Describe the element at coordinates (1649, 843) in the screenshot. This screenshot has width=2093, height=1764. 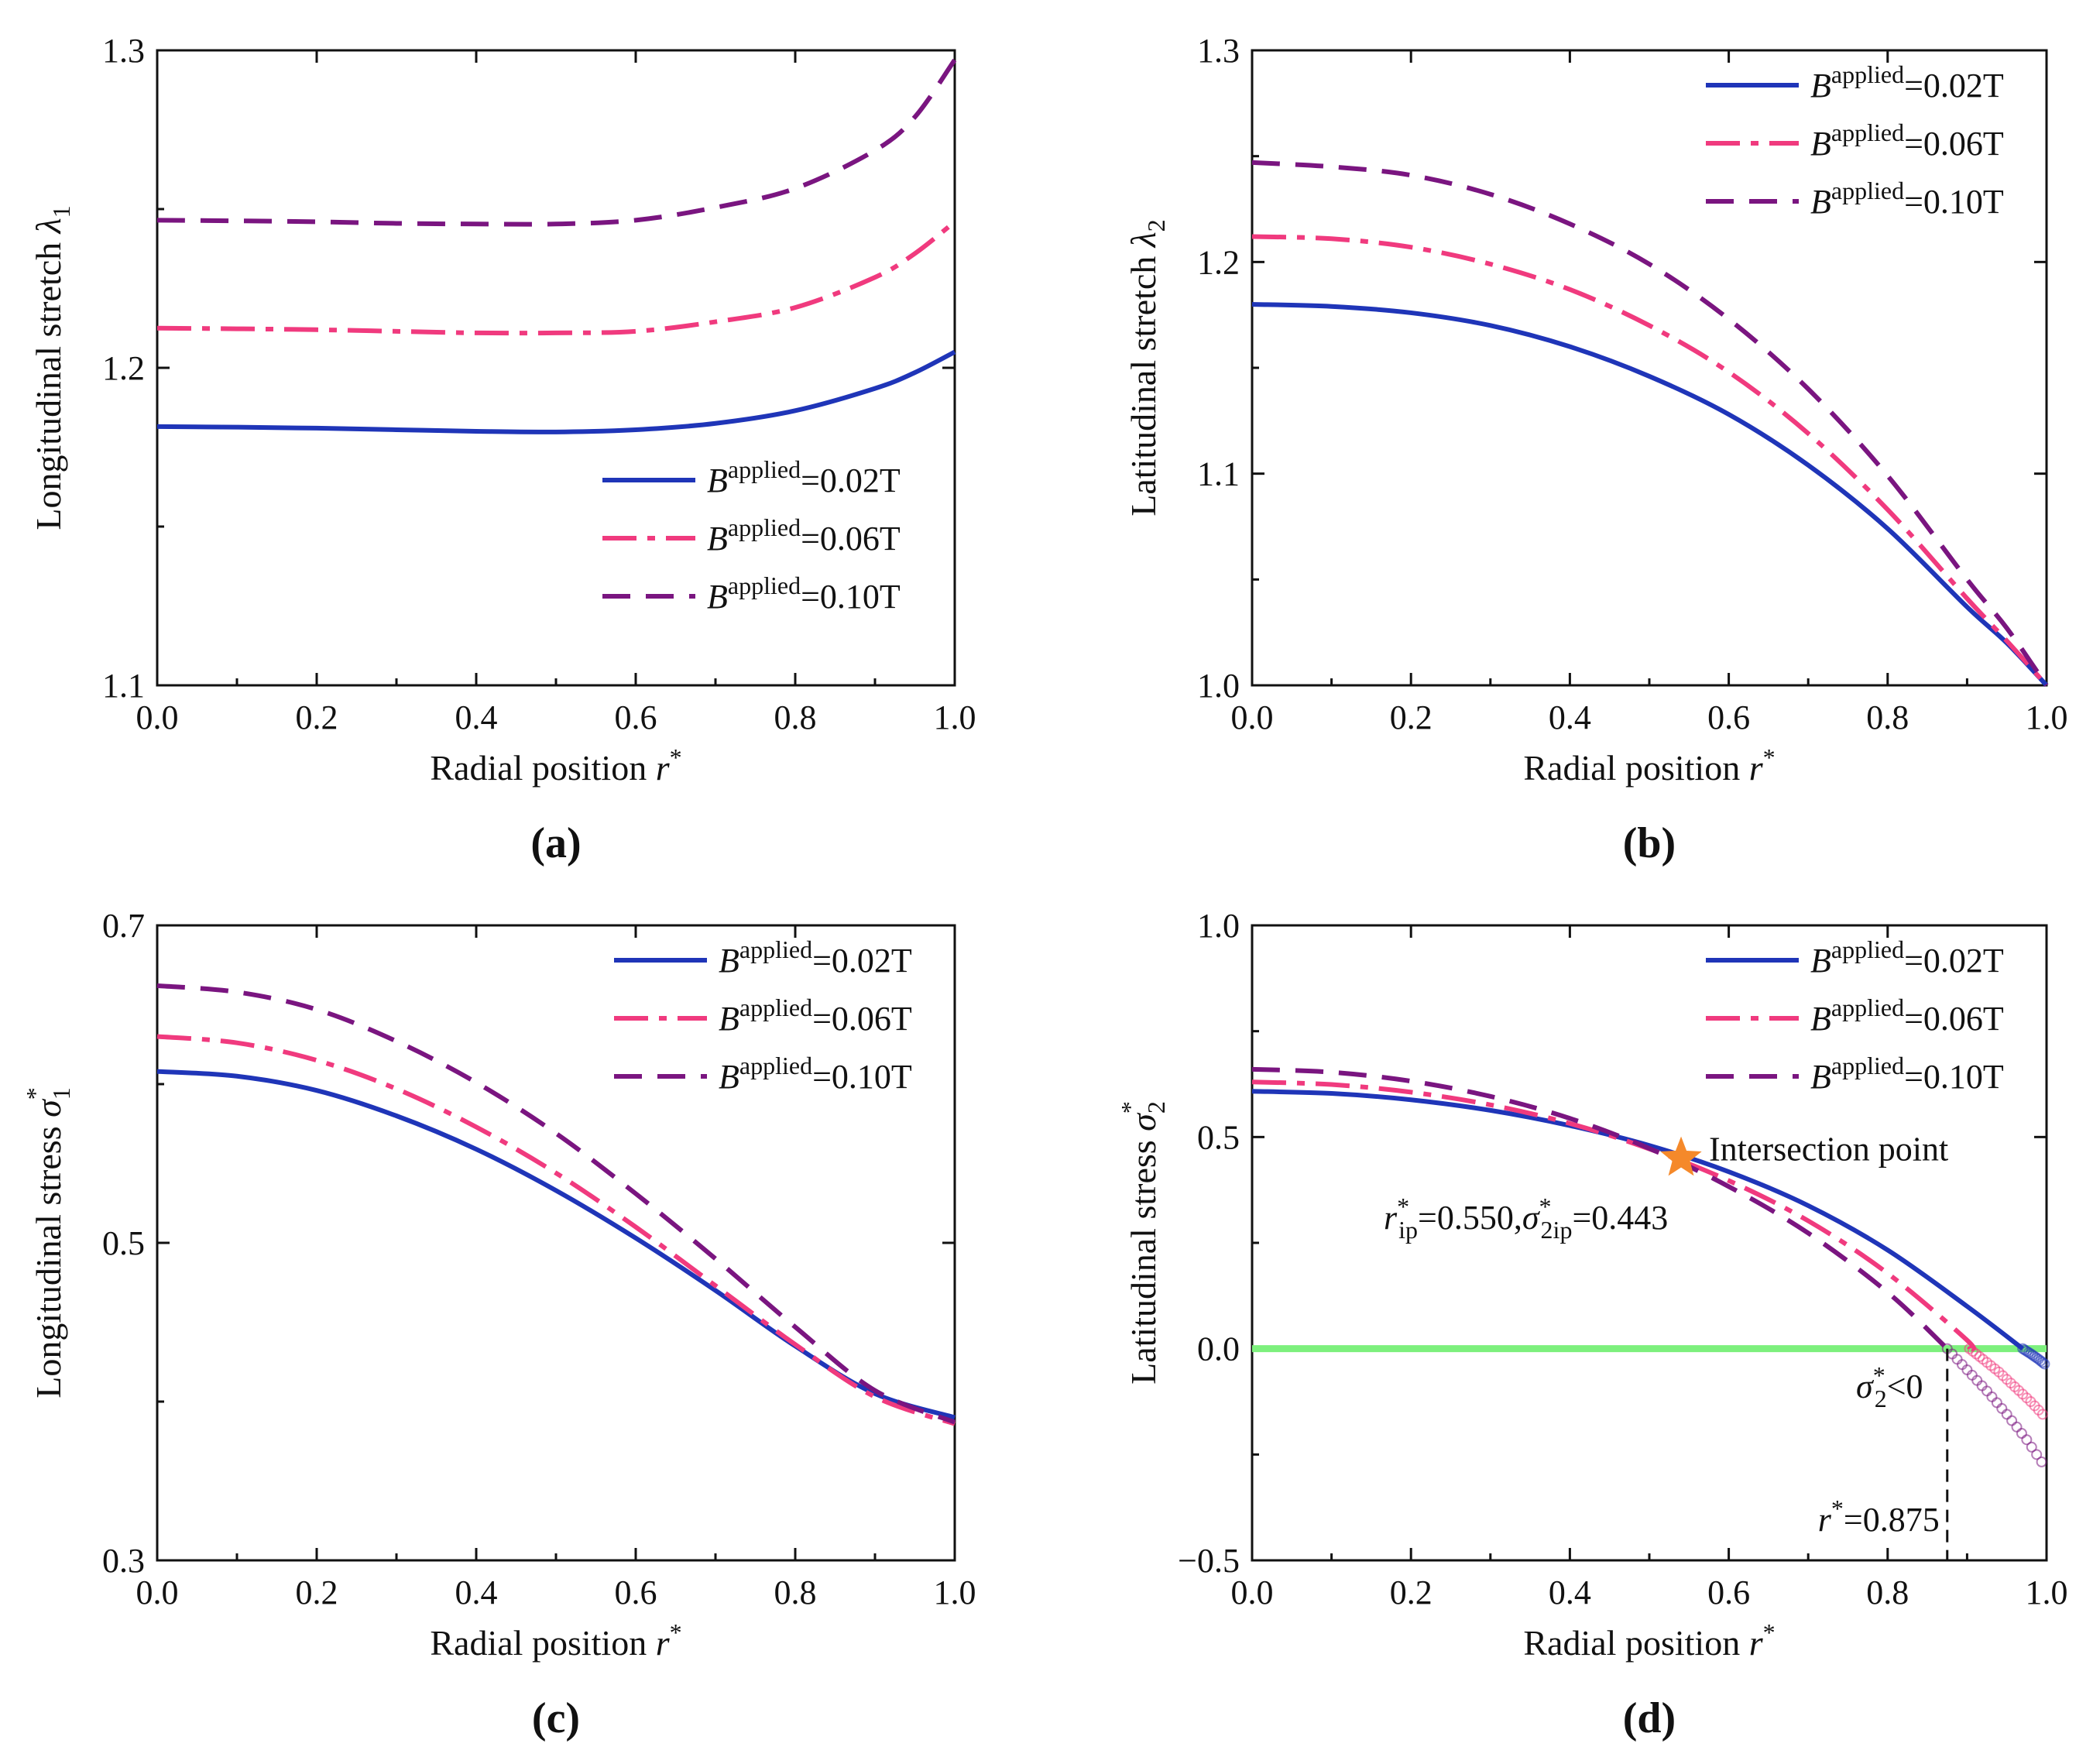
I see `panel-caption: (b)` at that location.